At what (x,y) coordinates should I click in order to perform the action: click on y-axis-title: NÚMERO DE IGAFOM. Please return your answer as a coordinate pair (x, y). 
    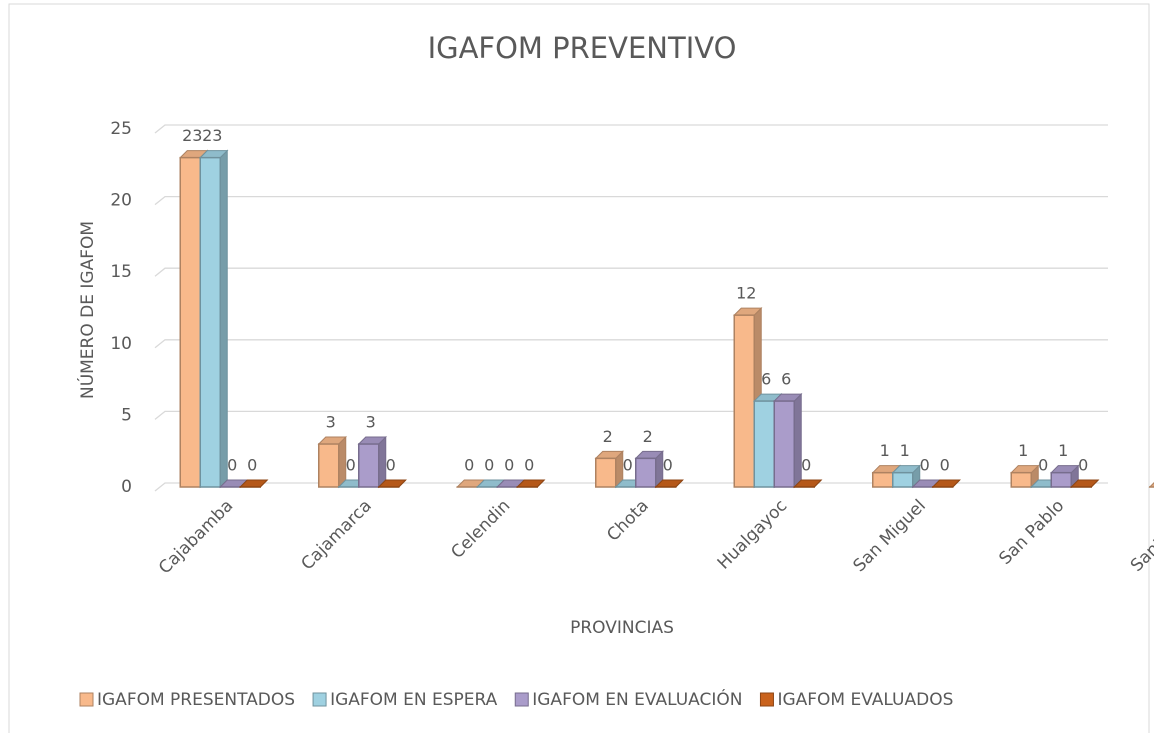
    Looking at the image, I should click on (87, 310).